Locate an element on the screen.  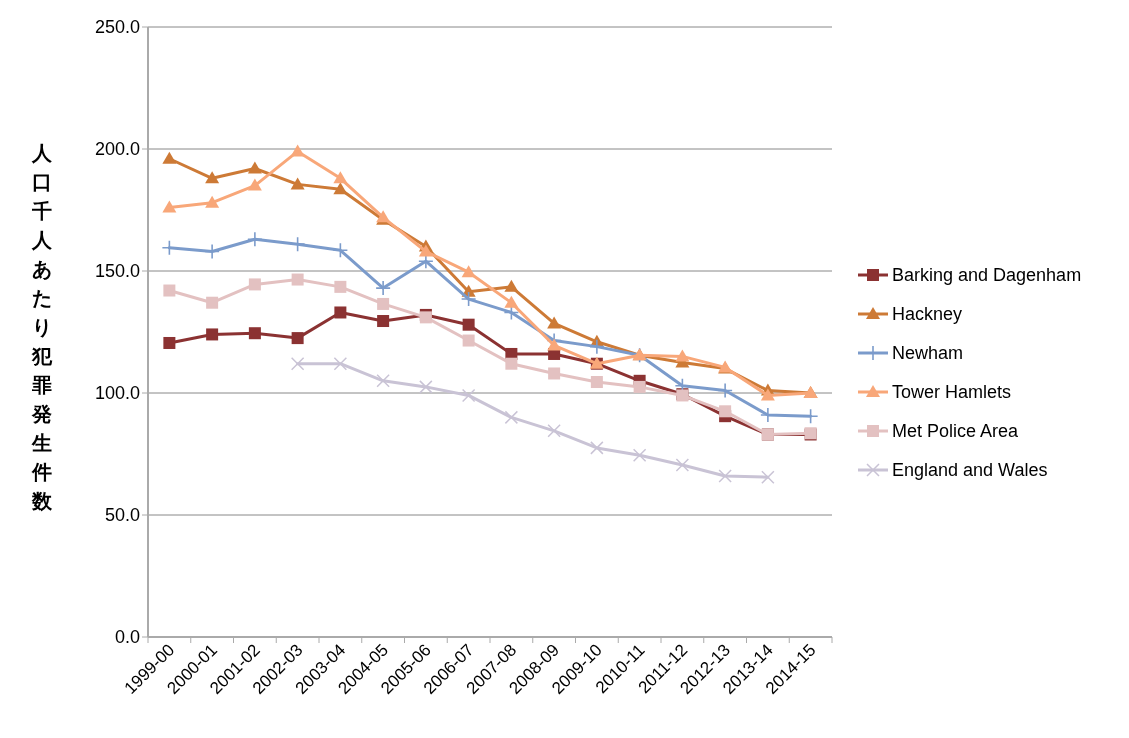
y-tick-label: 150.0 is located at coordinates (117, 271).